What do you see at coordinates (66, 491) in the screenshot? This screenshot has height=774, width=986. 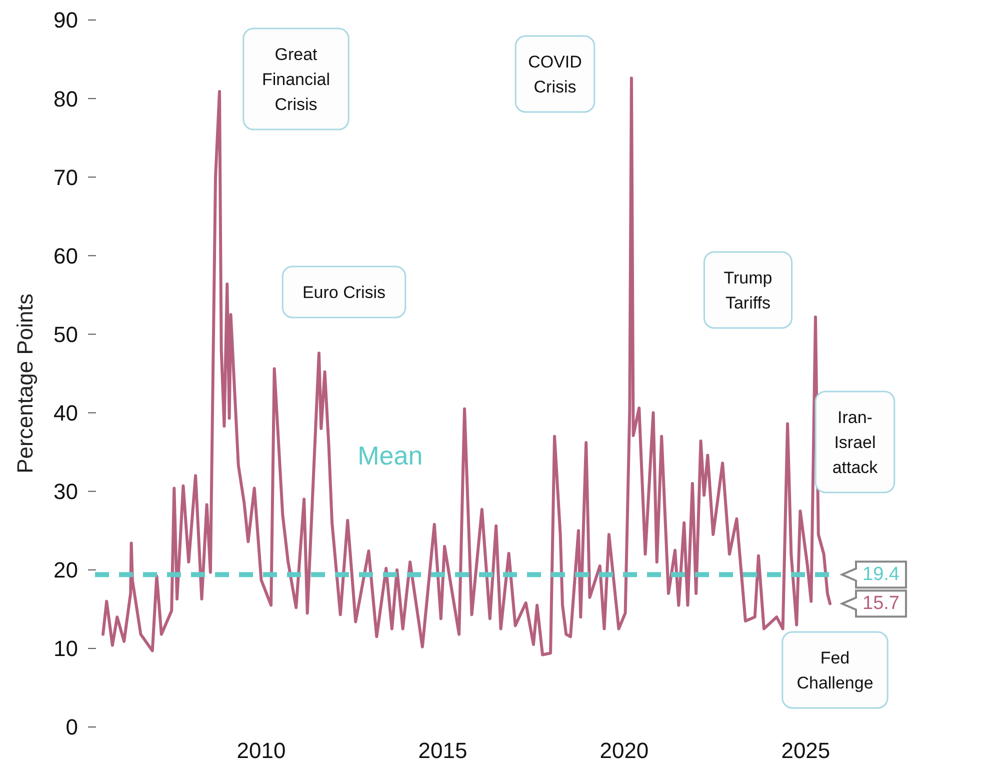 I see `y-tick-label: 30` at bounding box center [66, 491].